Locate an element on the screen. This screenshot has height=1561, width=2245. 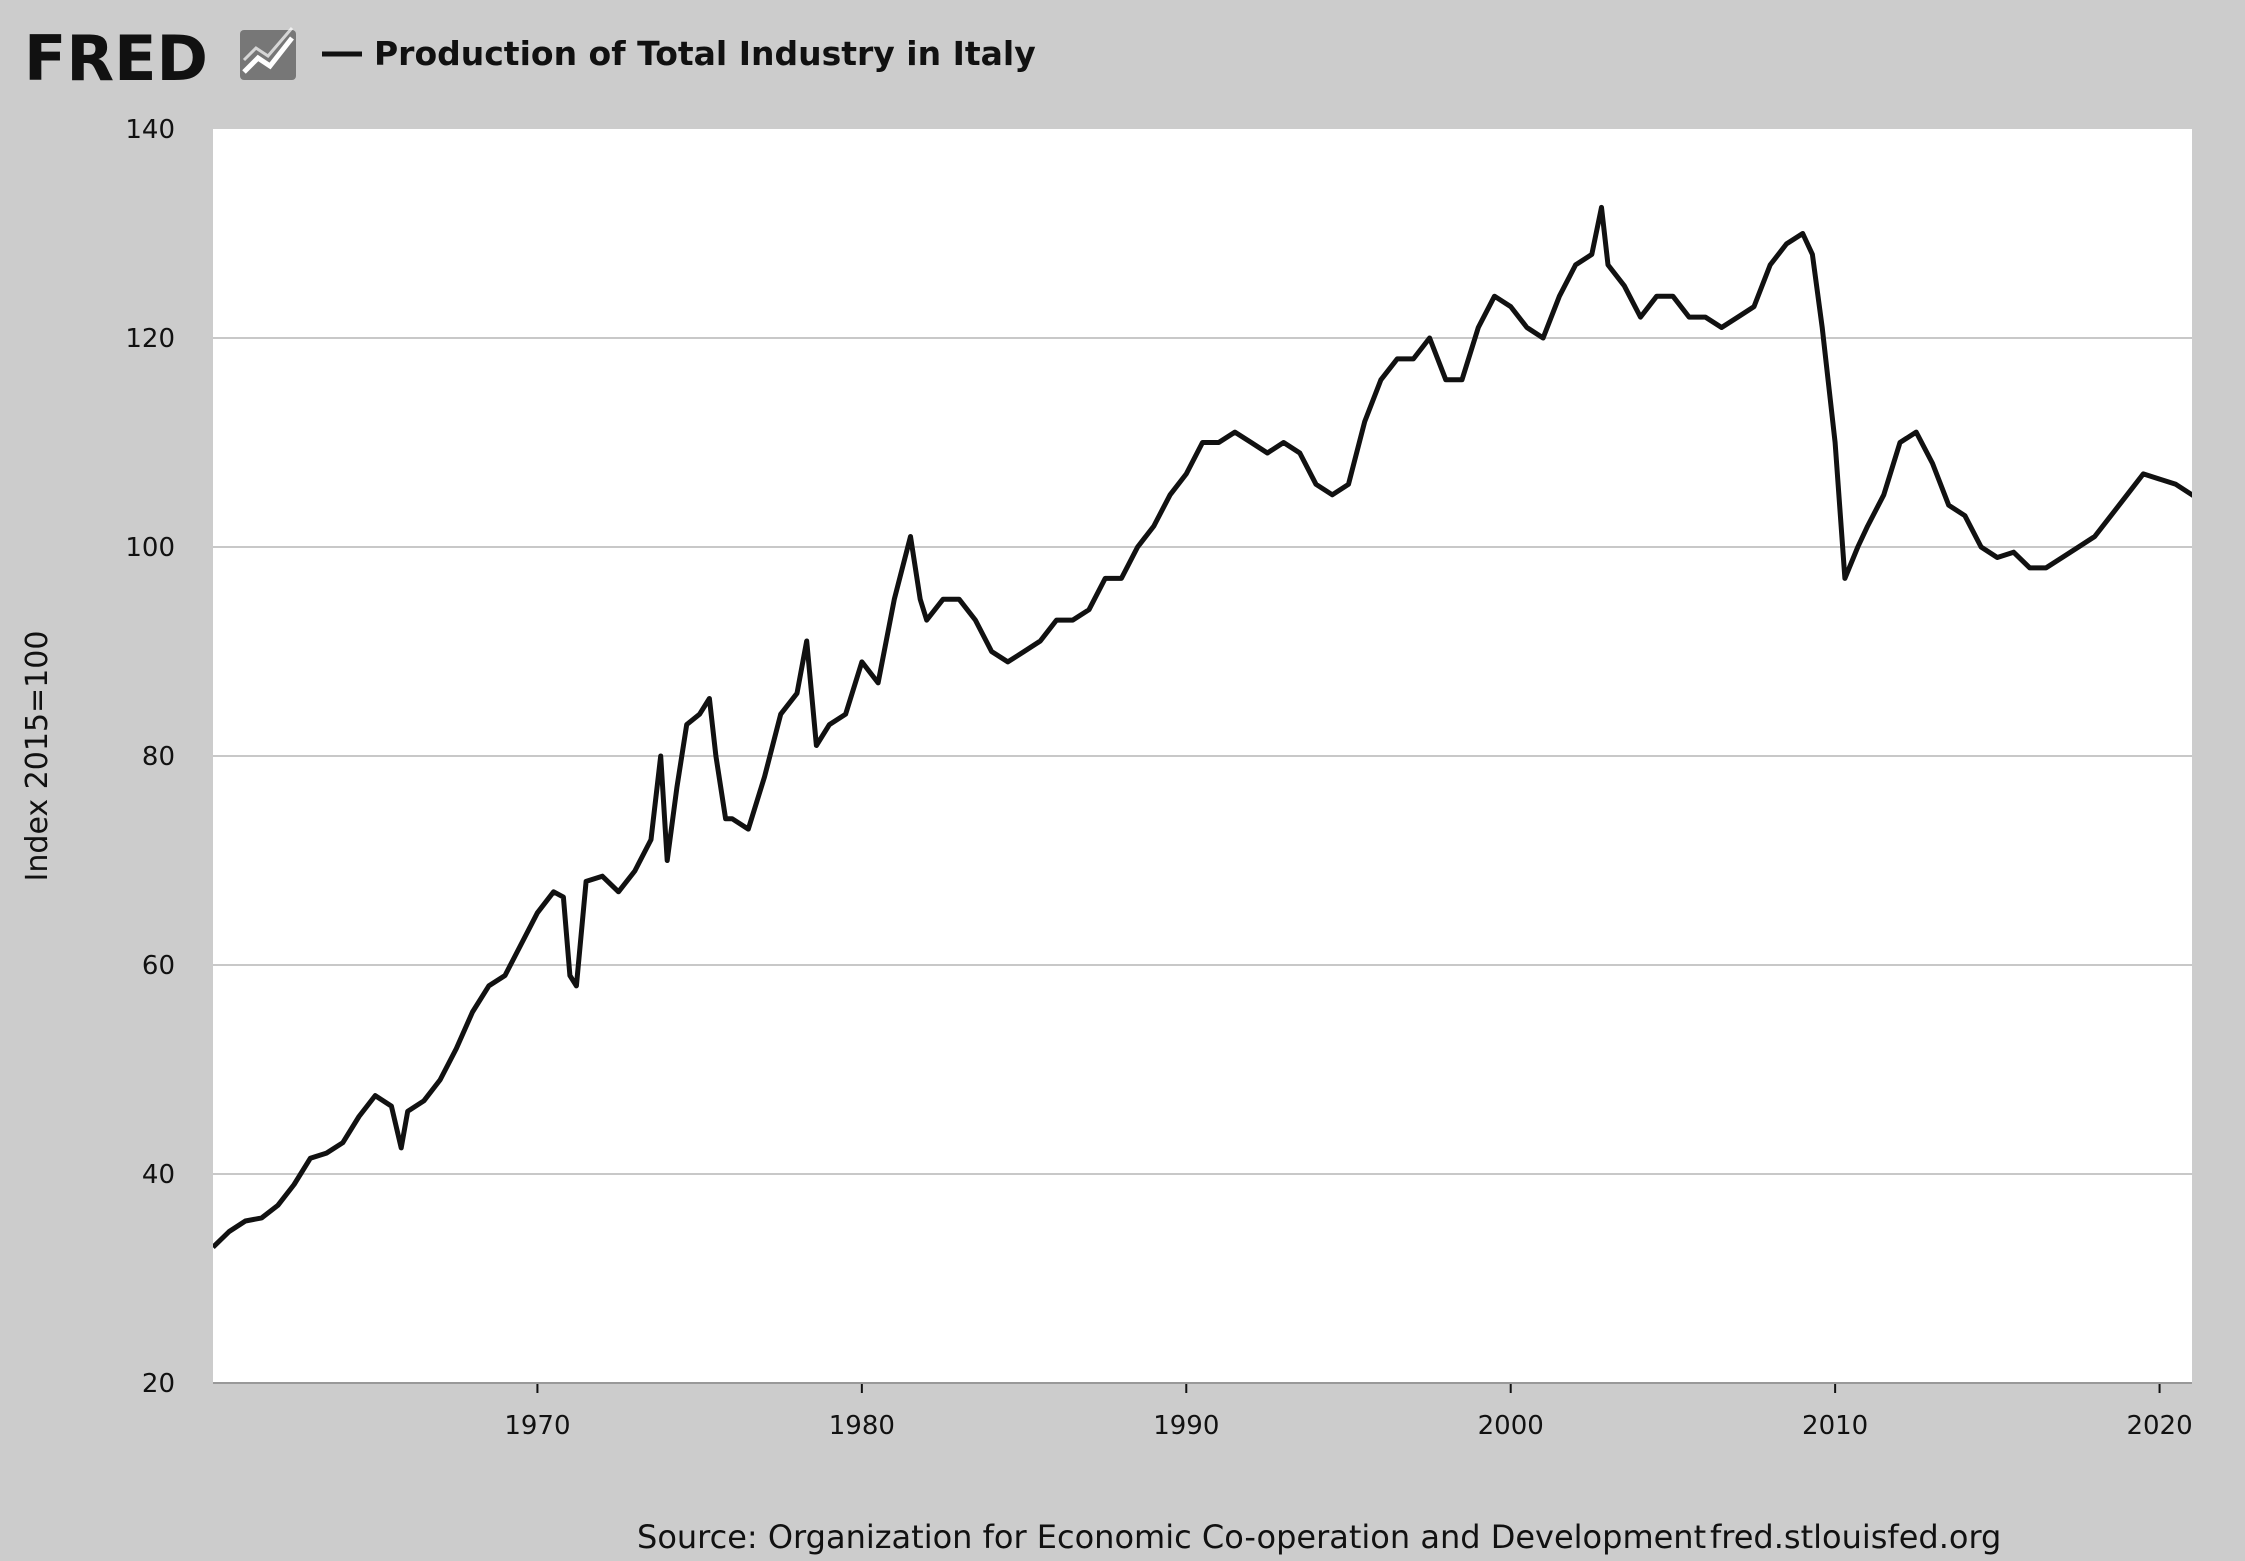
x-tick-label: 2020 is located at coordinates (2159, 1426).